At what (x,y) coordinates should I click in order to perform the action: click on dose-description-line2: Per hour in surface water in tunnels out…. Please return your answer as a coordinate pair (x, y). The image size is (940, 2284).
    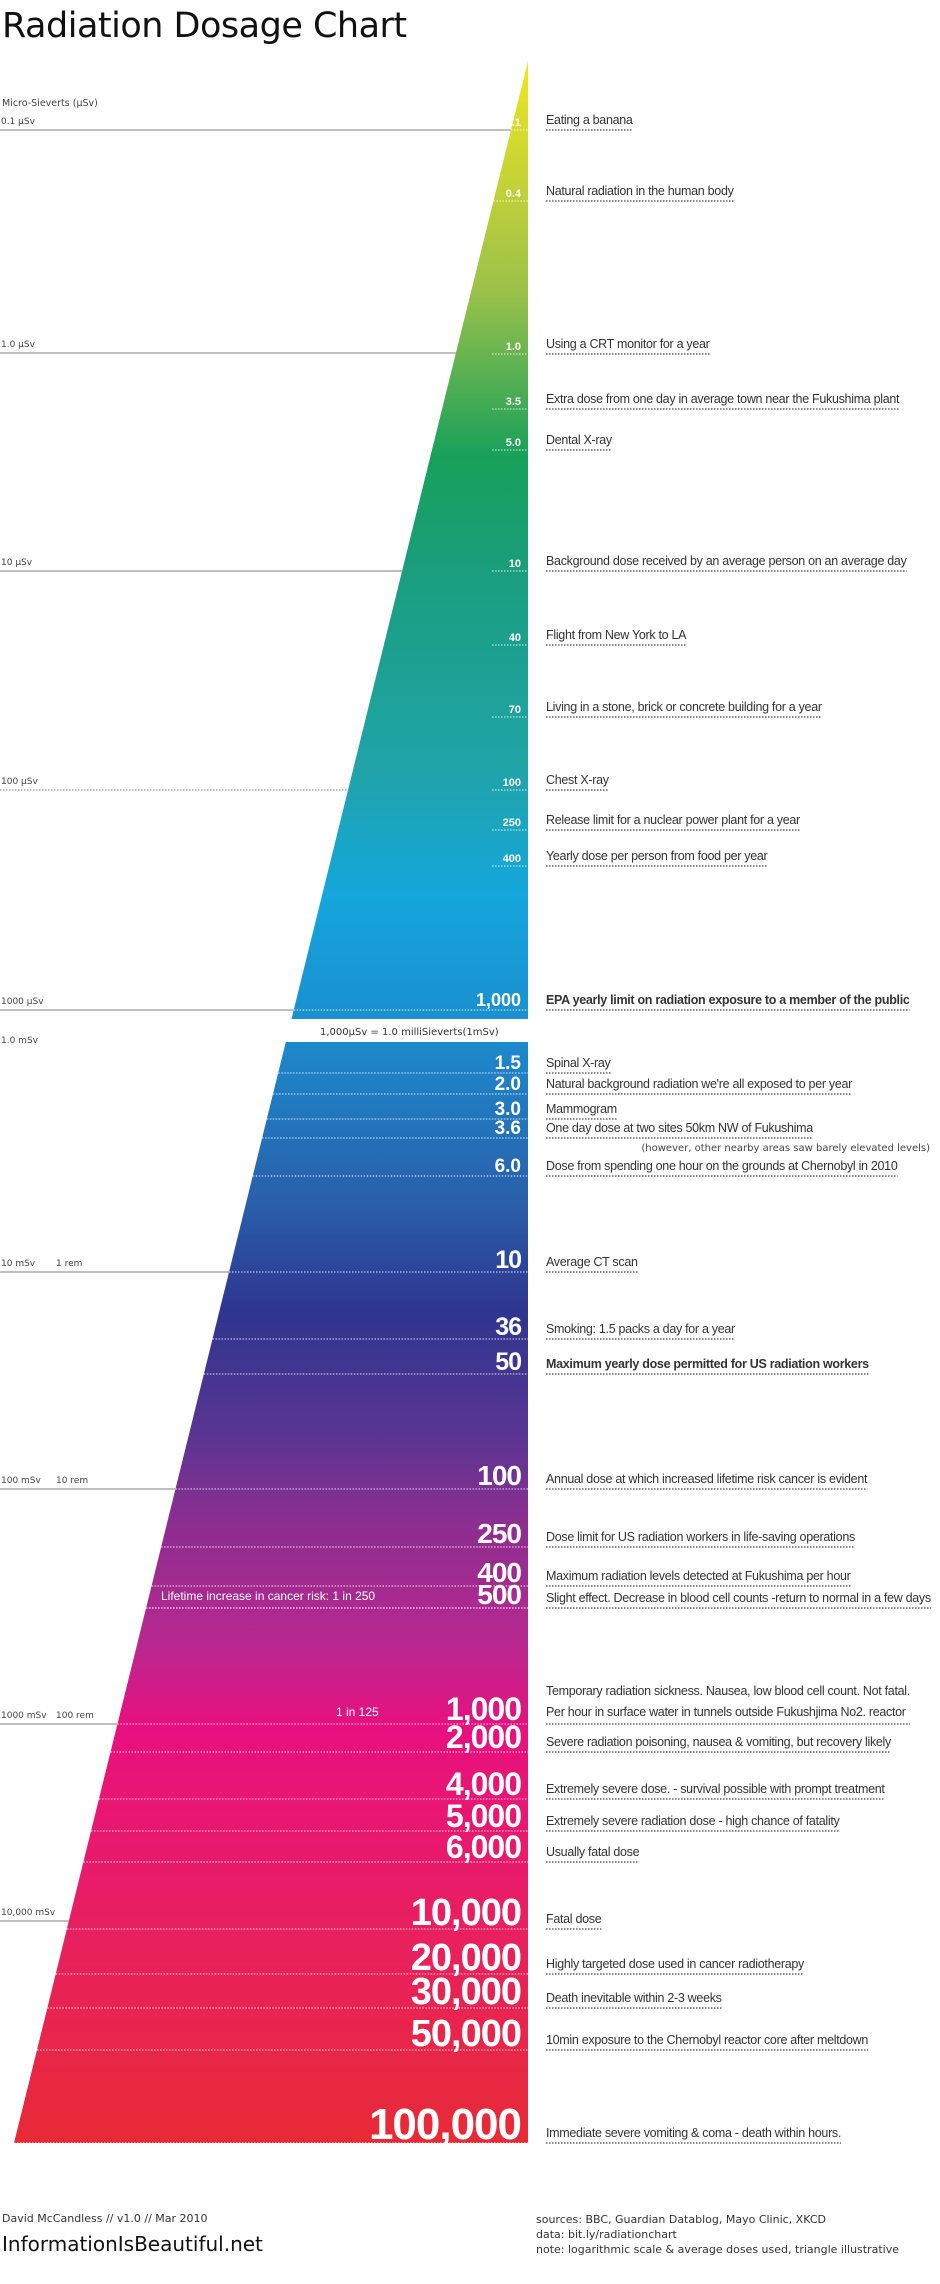
    Looking at the image, I should click on (726, 1712).